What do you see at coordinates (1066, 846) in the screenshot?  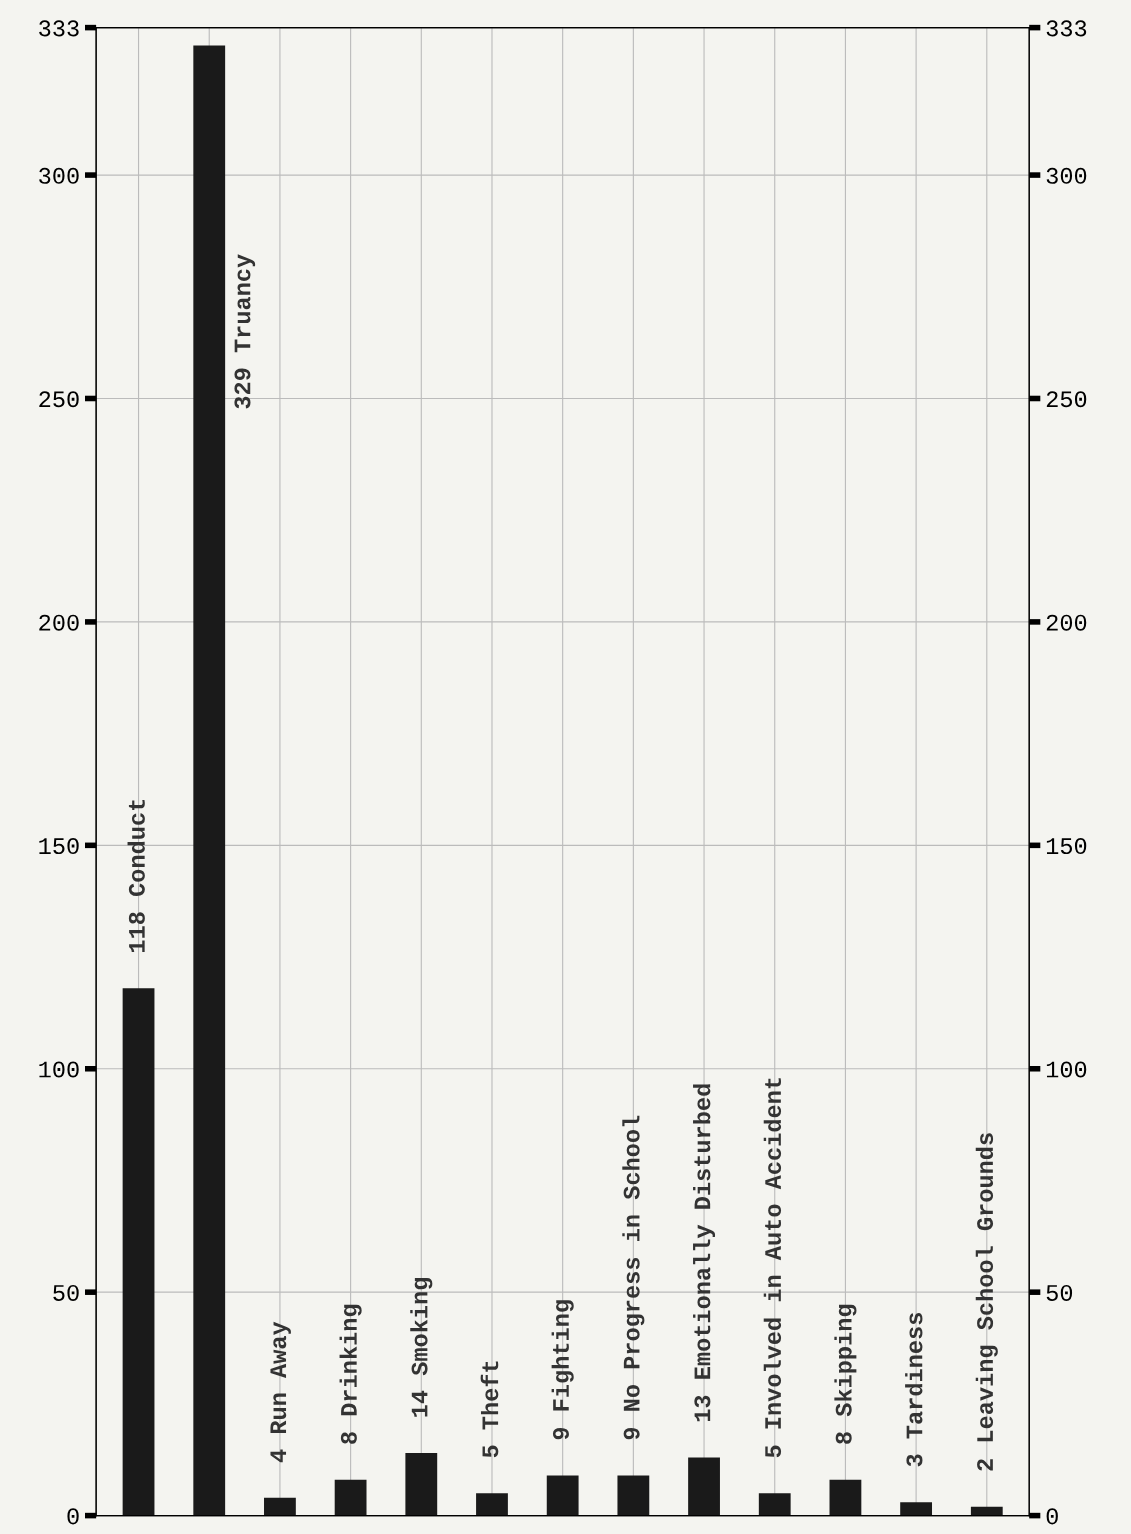 I see `y2-tick-label: 150` at bounding box center [1066, 846].